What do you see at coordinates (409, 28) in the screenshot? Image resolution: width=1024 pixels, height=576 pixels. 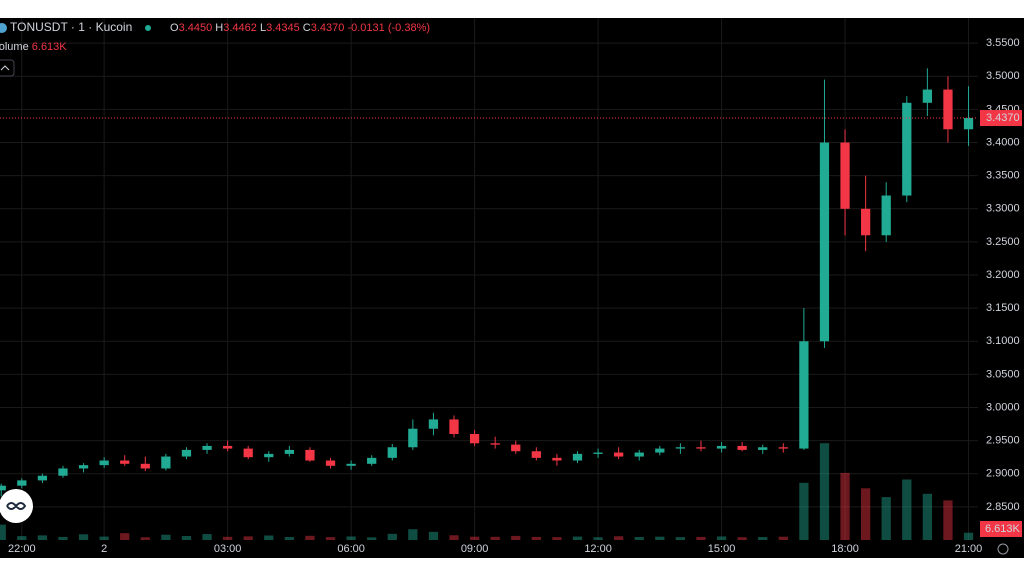 I see `change-percent: (-0.38%)` at bounding box center [409, 28].